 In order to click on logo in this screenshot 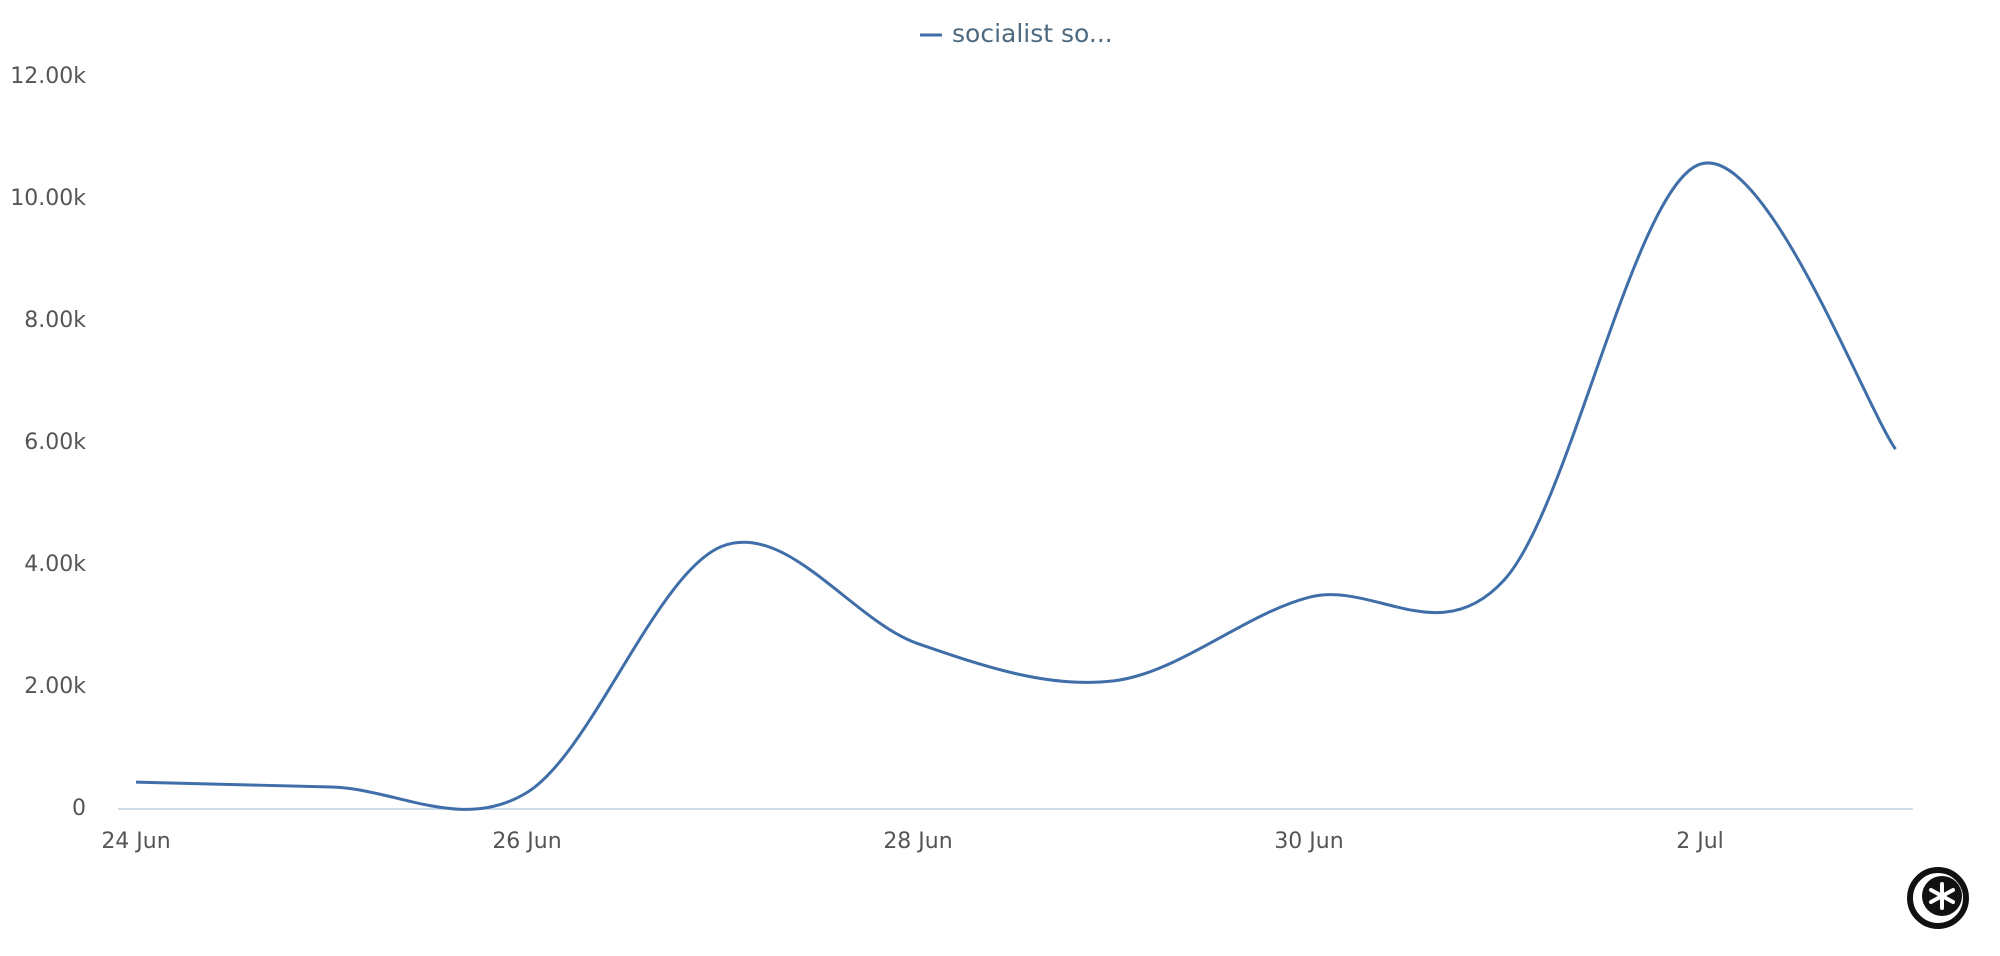, I will do `click(1938, 898)`.